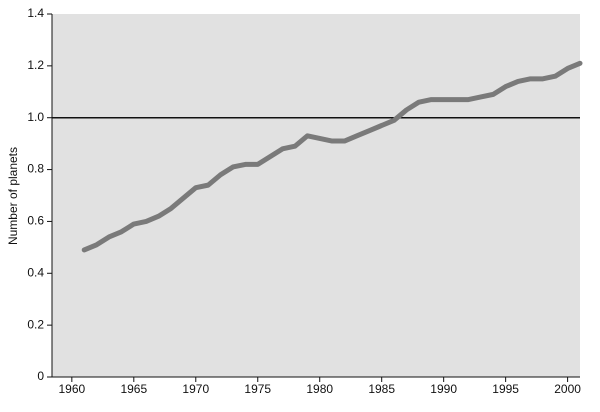 This screenshot has height=412, width=600. What do you see at coordinates (35, 65) in the screenshot?
I see `y-tick-label: 1.2` at bounding box center [35, 65].